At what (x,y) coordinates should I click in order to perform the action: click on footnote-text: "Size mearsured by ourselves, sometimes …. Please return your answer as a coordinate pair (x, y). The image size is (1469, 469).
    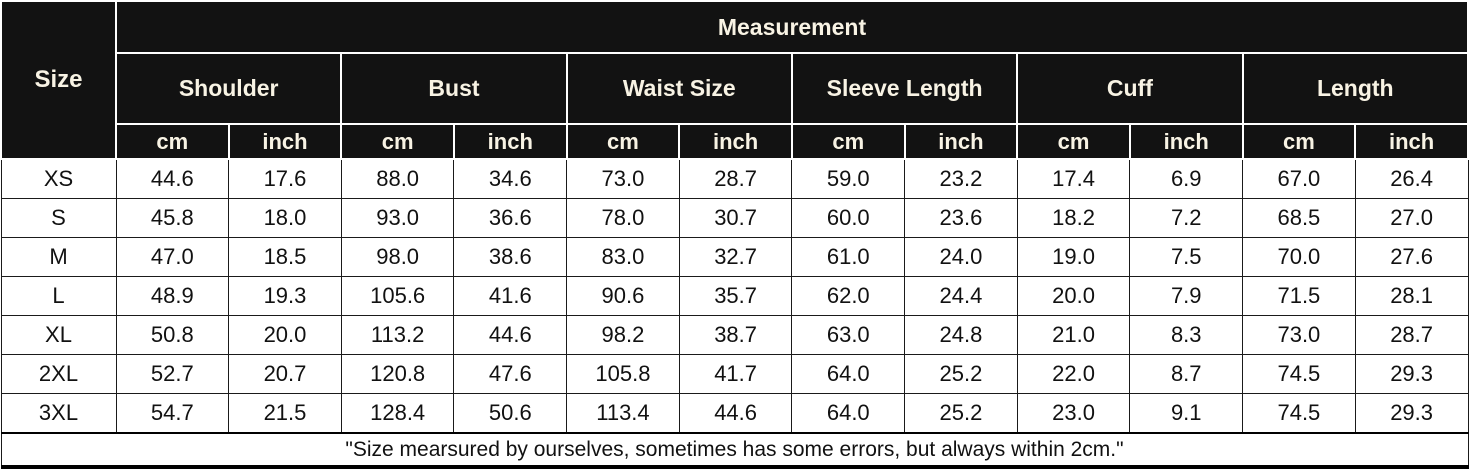
    Looking at the image, I should click on (734, 450).